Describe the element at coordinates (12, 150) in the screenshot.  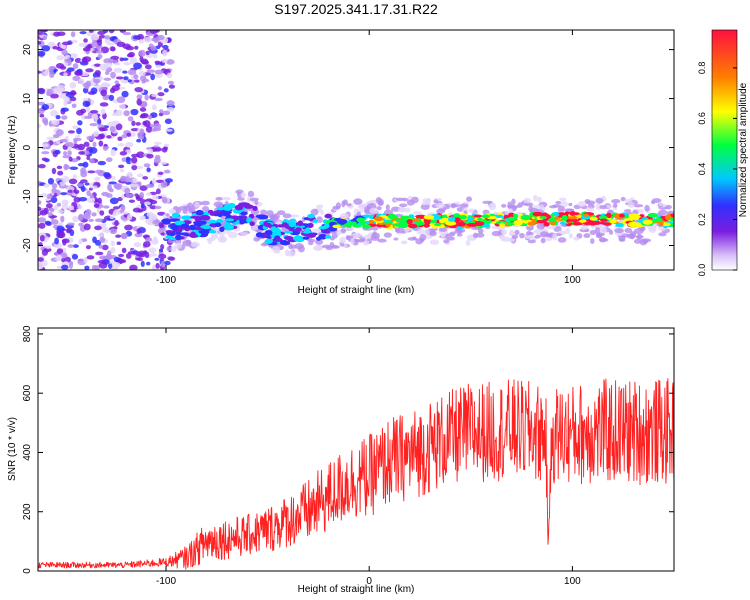
I see `spectrogram-y-label: Frequency (Hz)` at that location.